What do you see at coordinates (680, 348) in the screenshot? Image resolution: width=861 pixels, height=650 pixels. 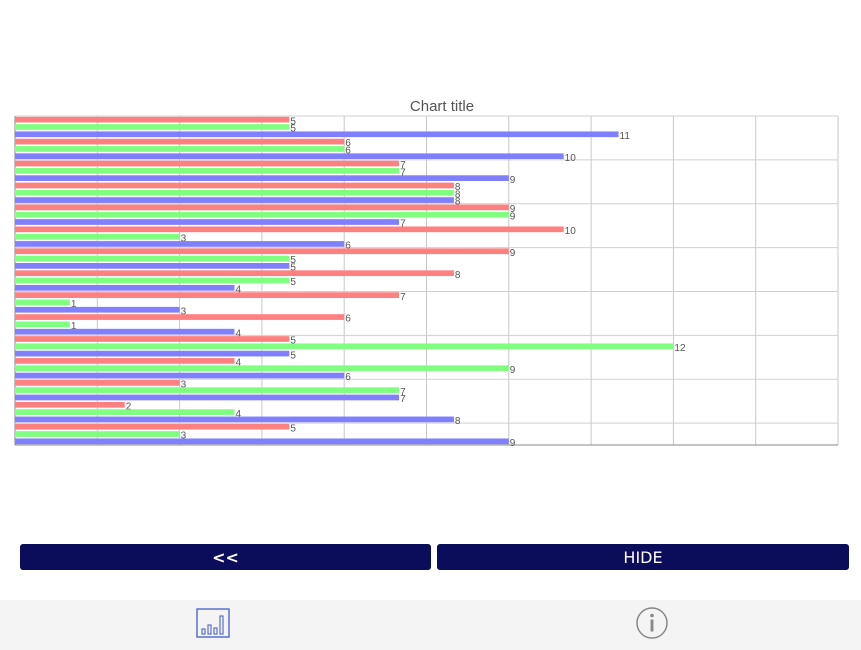 I see `bar-value-label: 12` at bounding box center [680, 348].